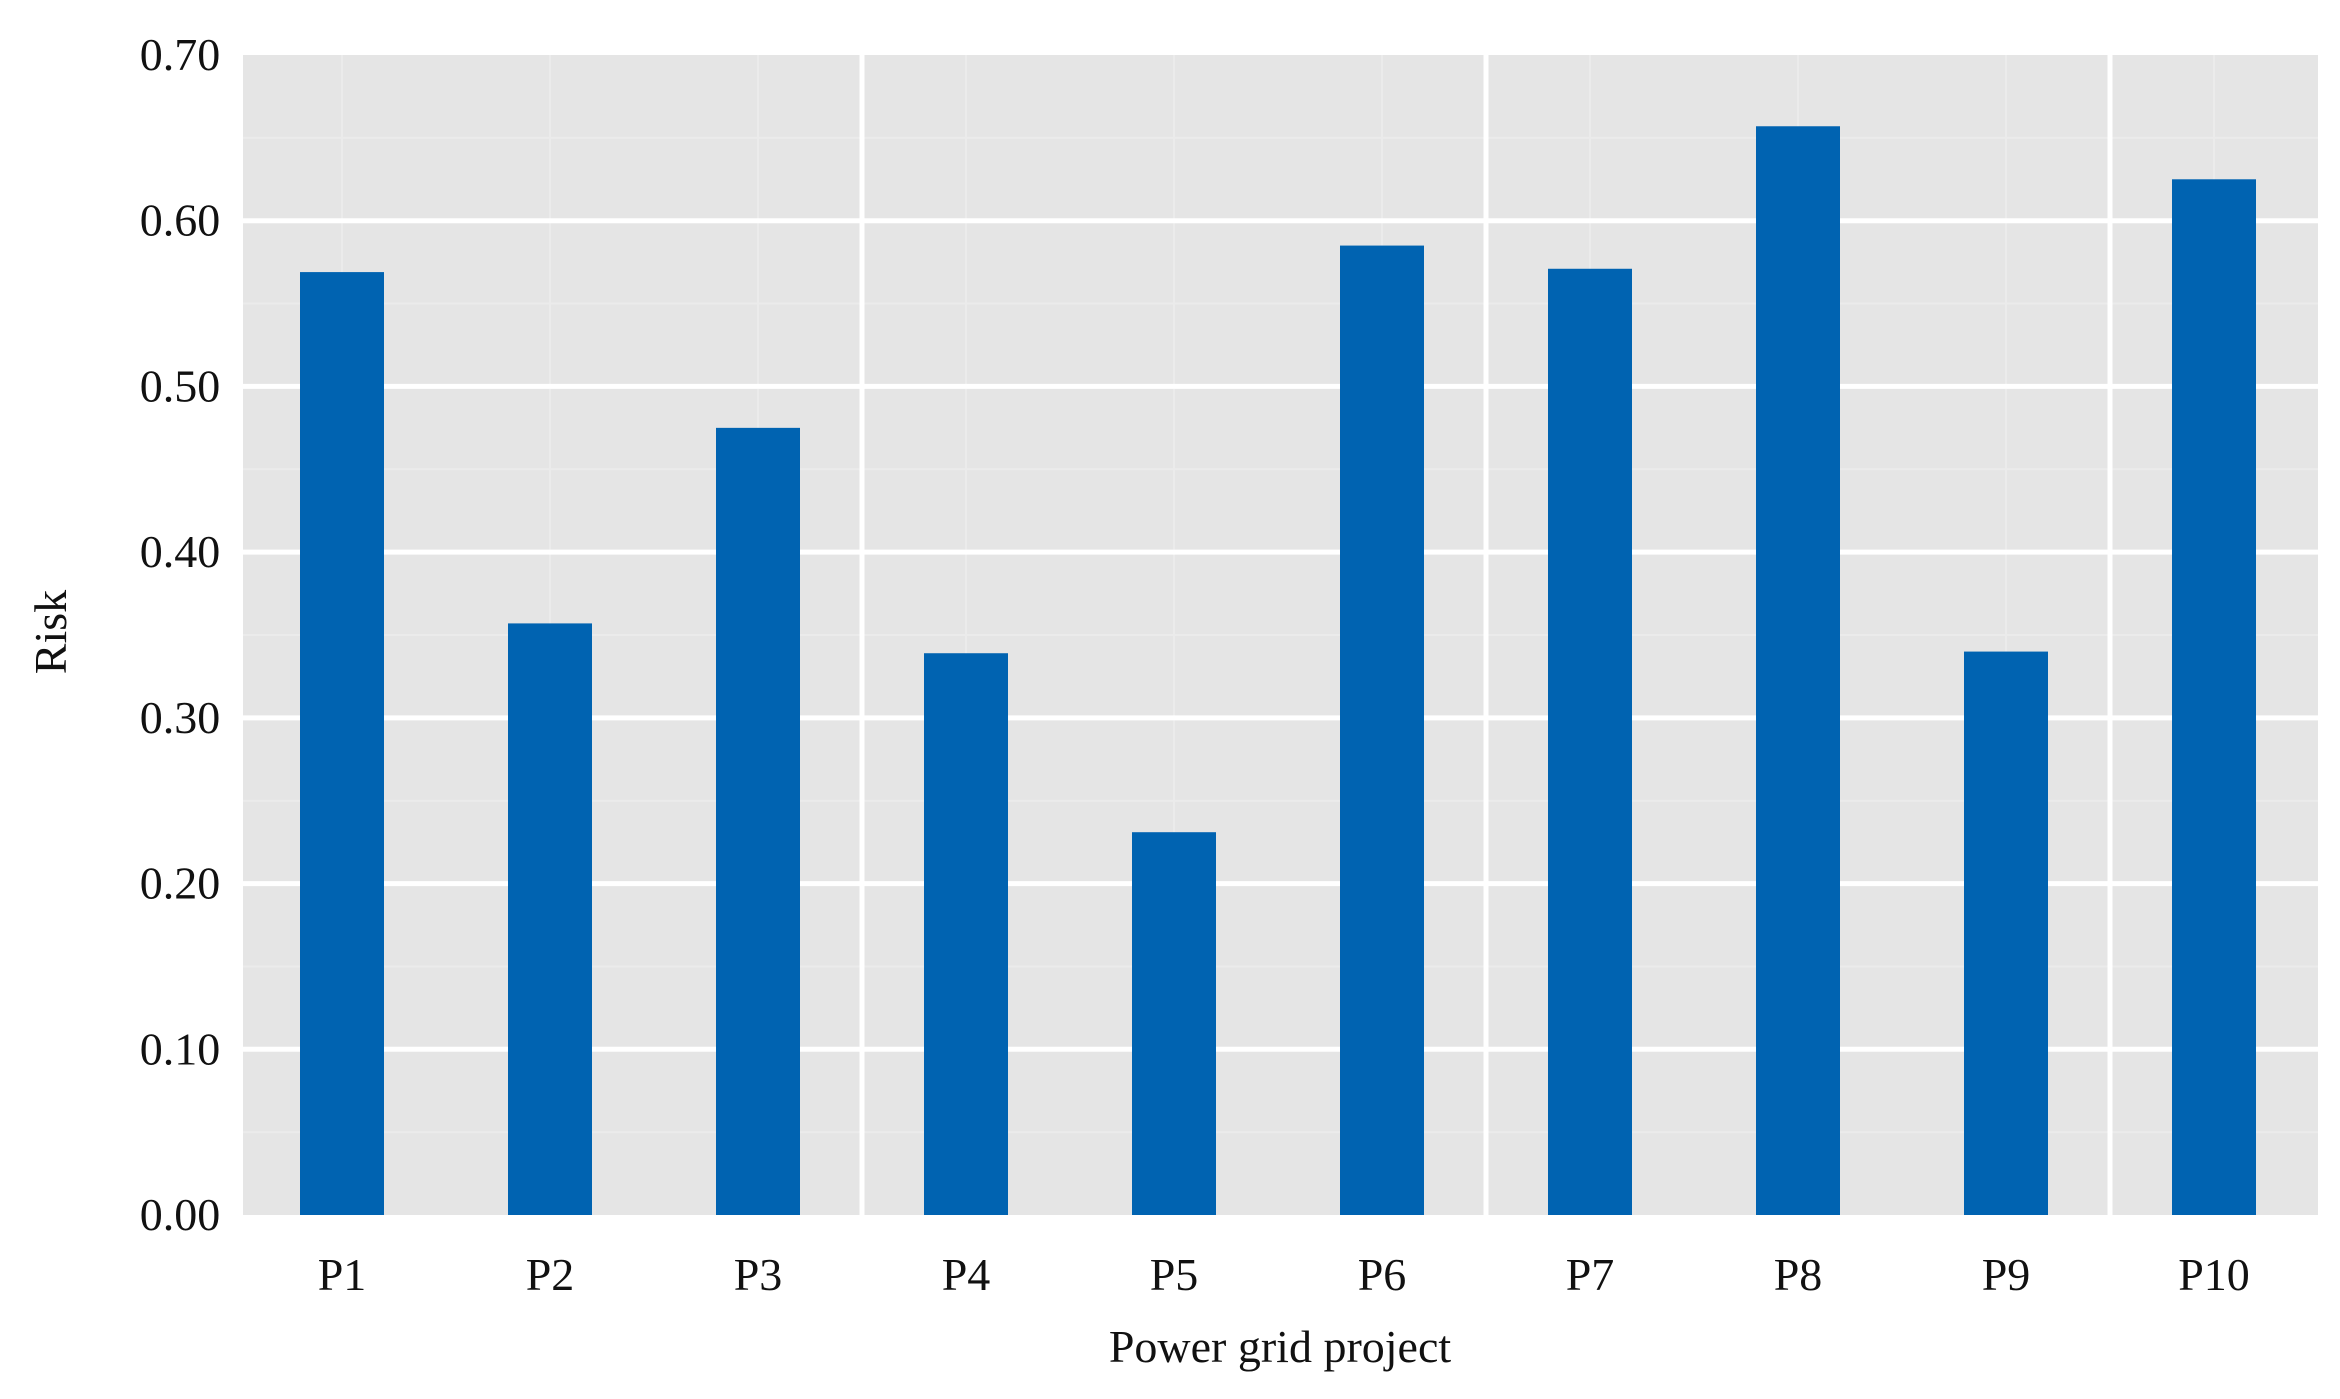 The image size is (2340, 1399). I want to click on bar-p7, so click(1590, 741).